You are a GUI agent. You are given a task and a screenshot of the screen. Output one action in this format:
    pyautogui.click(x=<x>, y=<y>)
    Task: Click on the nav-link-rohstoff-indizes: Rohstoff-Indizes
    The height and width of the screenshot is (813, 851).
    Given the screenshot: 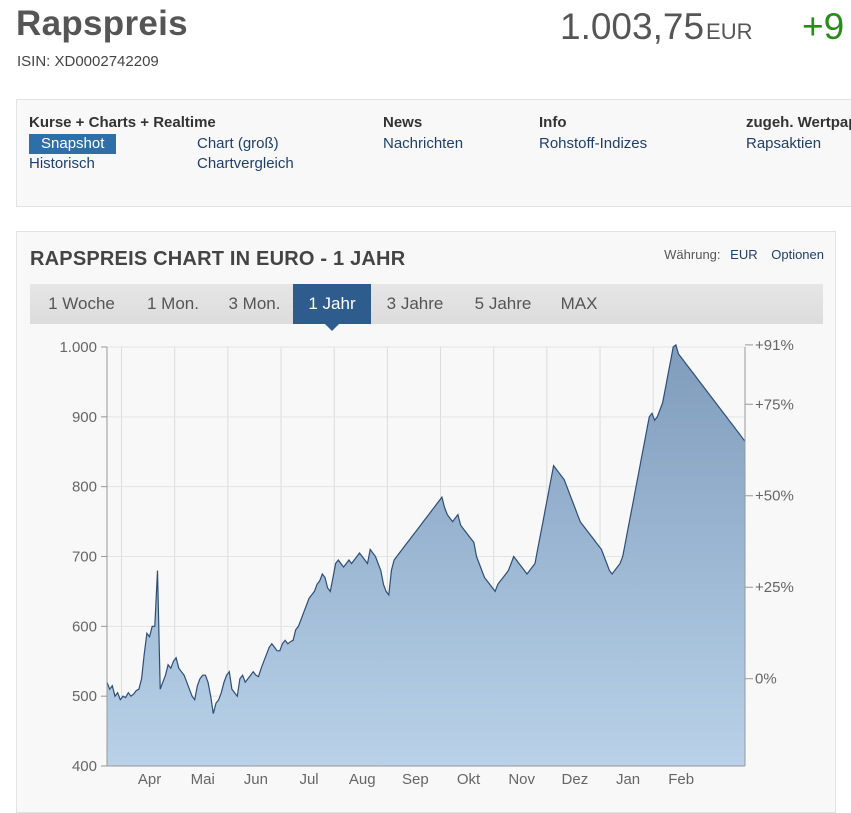 What is the action you would take?
    pyautogui.click(x=593, y=143)
    